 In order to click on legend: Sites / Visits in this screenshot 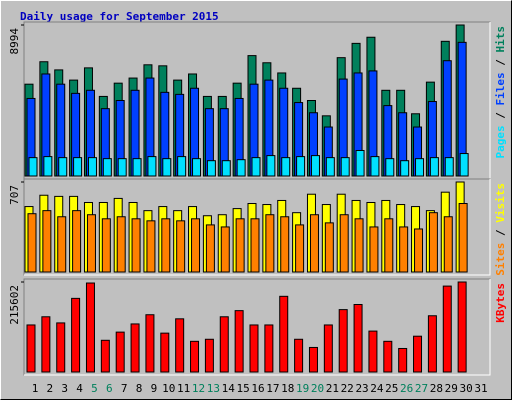, I will do `click(500, 229)`.